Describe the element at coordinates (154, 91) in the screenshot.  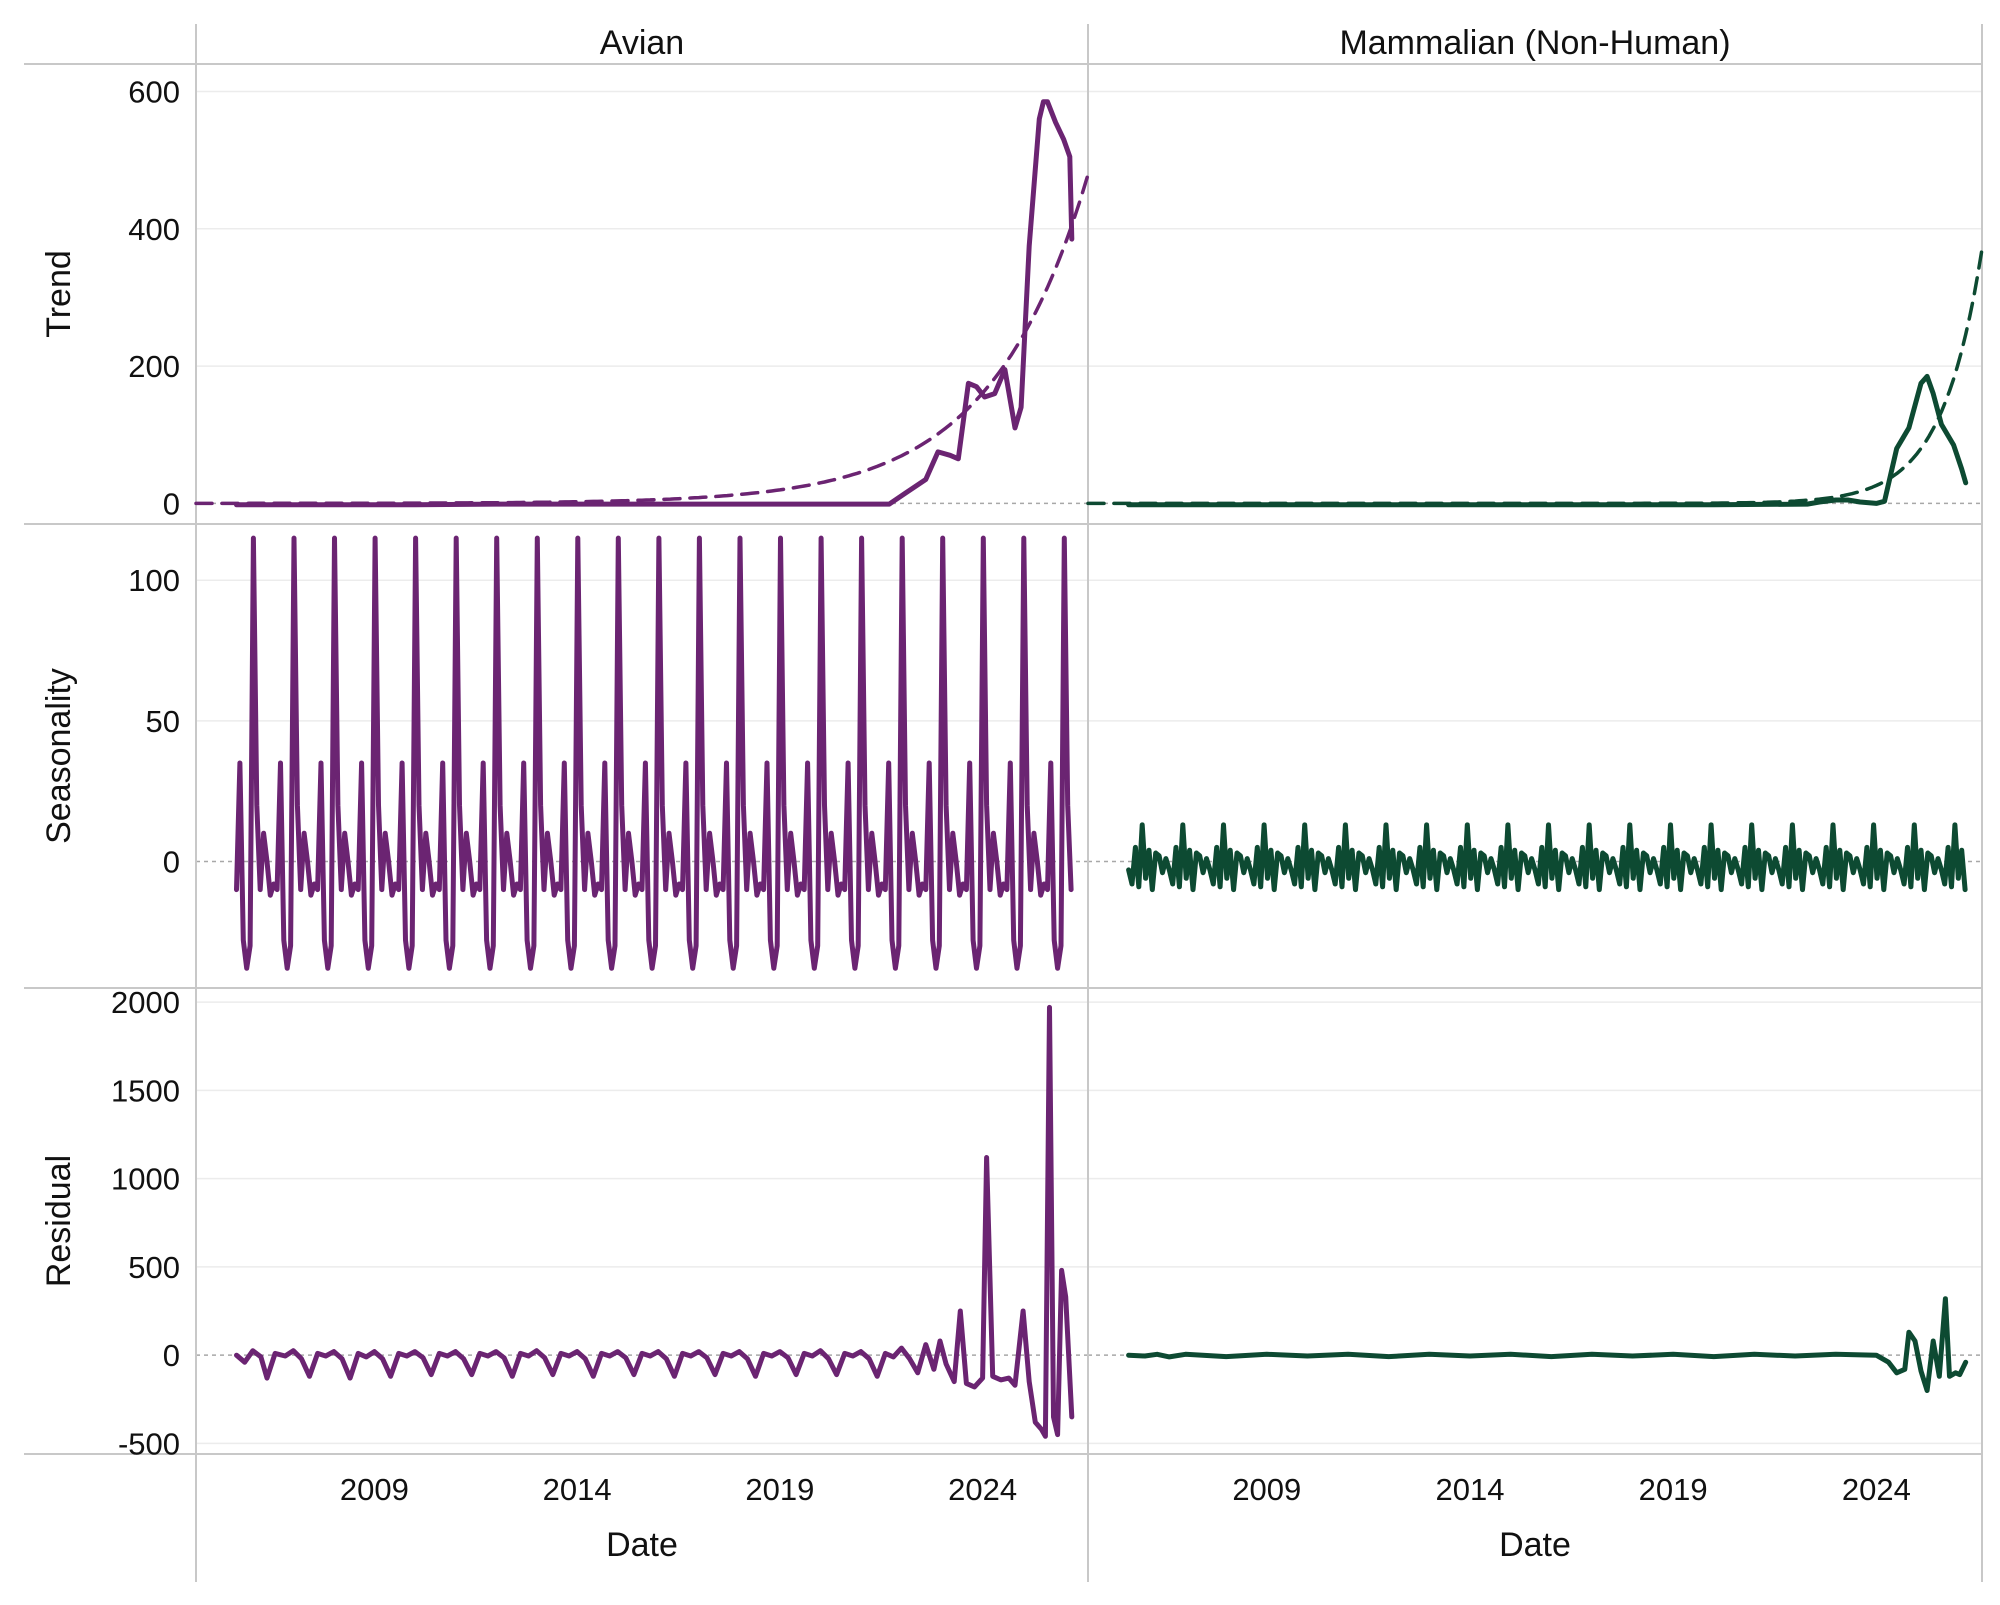
I see `y-tick-label: 600` at that location.